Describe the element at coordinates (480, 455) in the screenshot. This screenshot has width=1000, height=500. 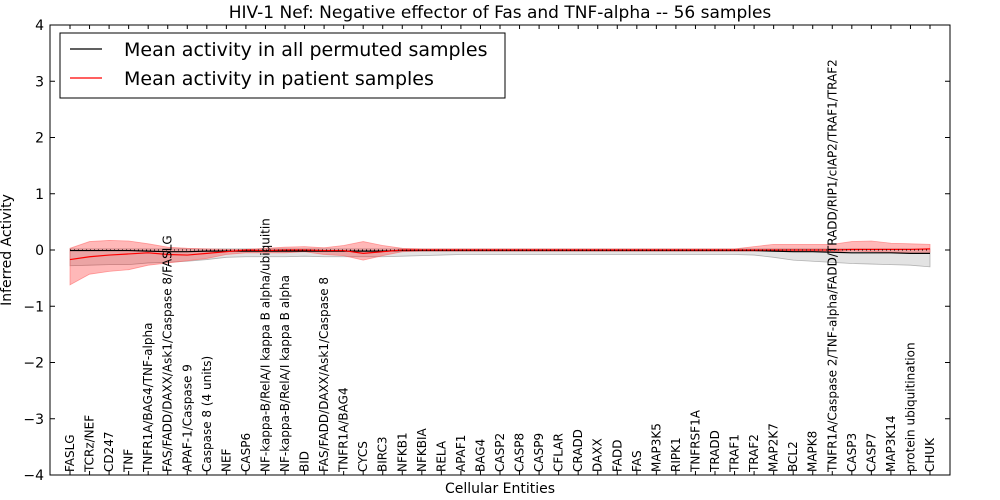
I see `x-tick-label: BAG4` at that location.